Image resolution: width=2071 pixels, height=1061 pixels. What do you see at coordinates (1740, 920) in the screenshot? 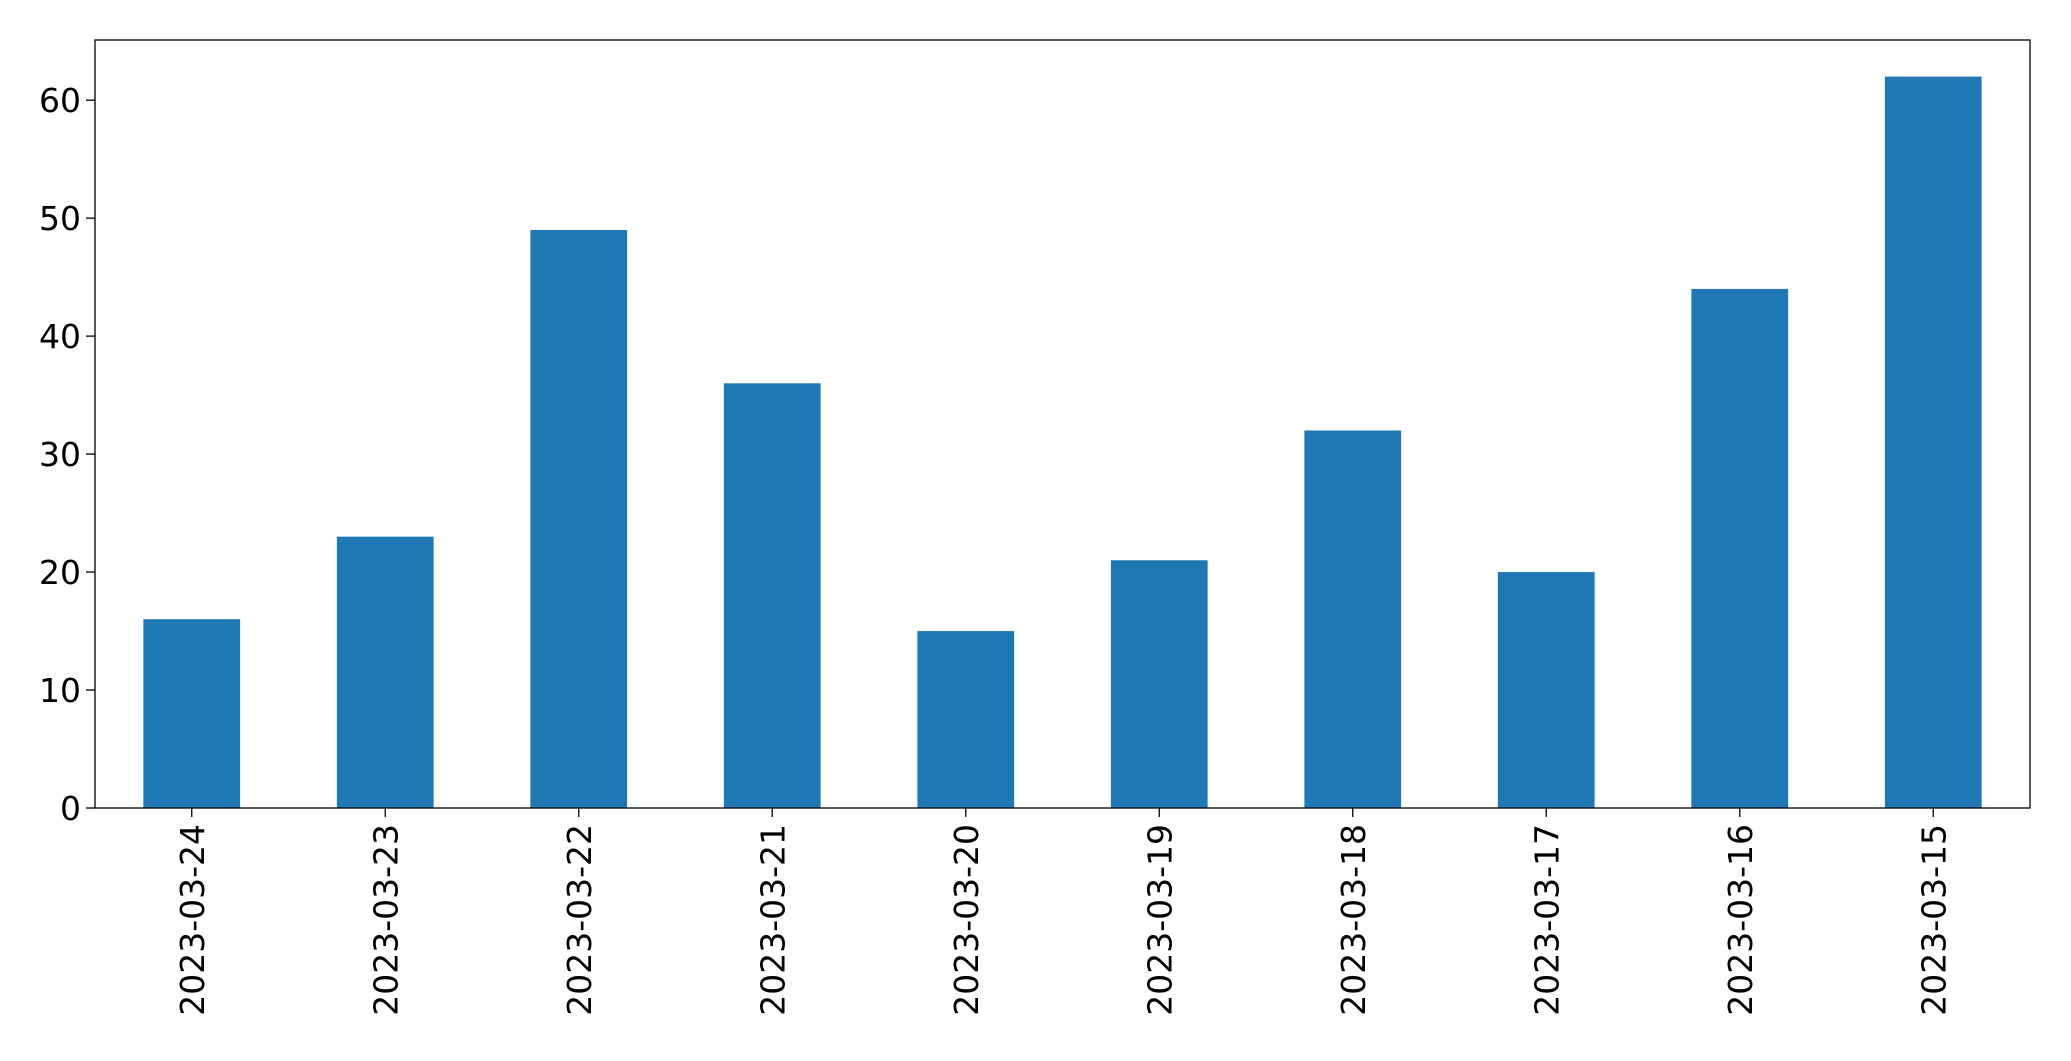
I see `x-tick-label: 2023-03-16` at bounding box center [1740, 920].